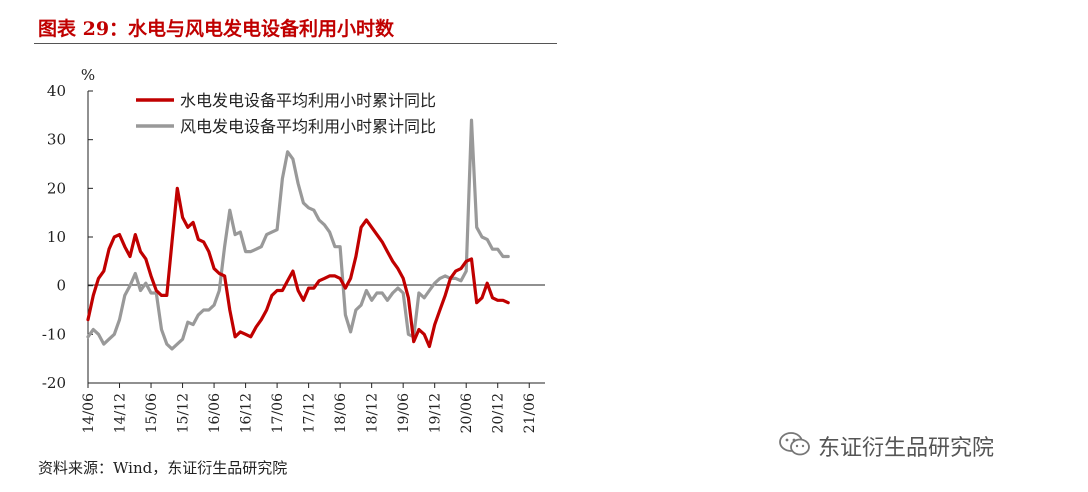 The height and width of the screenshot is (492, 1088). Describe the element at coordinates (56, 188) in the screenshot. I see `y-tick-label: 20` at that location.